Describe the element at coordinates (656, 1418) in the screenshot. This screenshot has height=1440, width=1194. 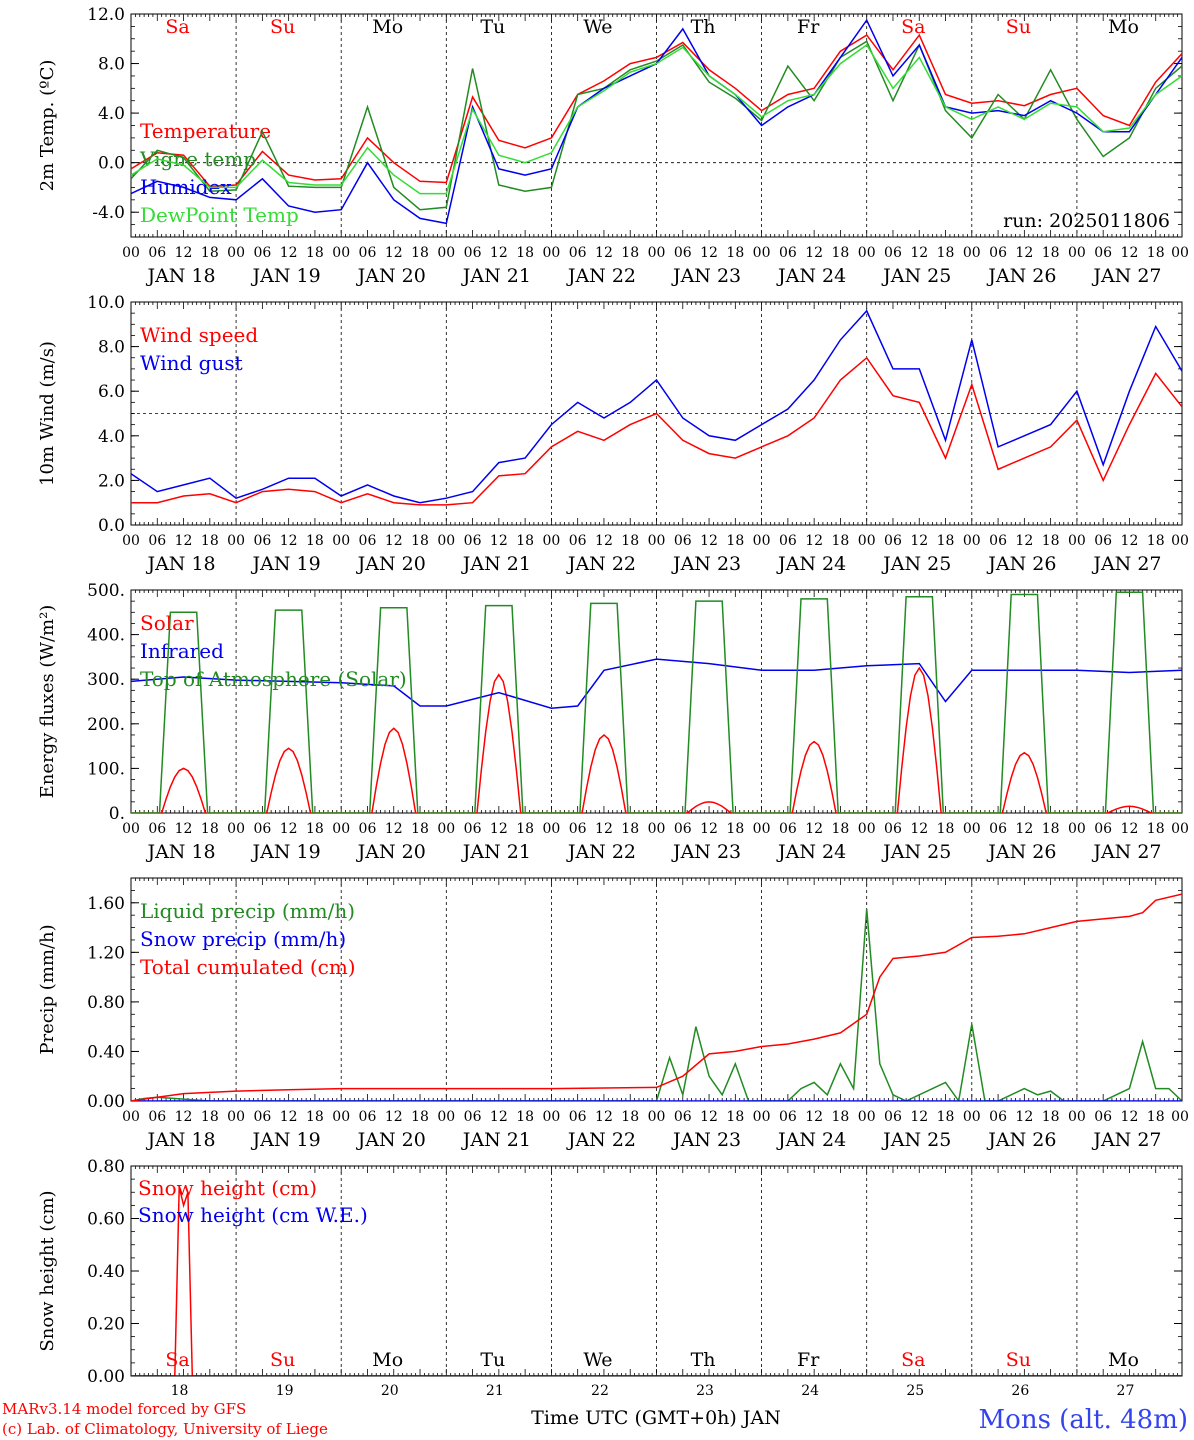
I see `x-axis-label: Time UTC (GMT+0h) JAN` at that location.